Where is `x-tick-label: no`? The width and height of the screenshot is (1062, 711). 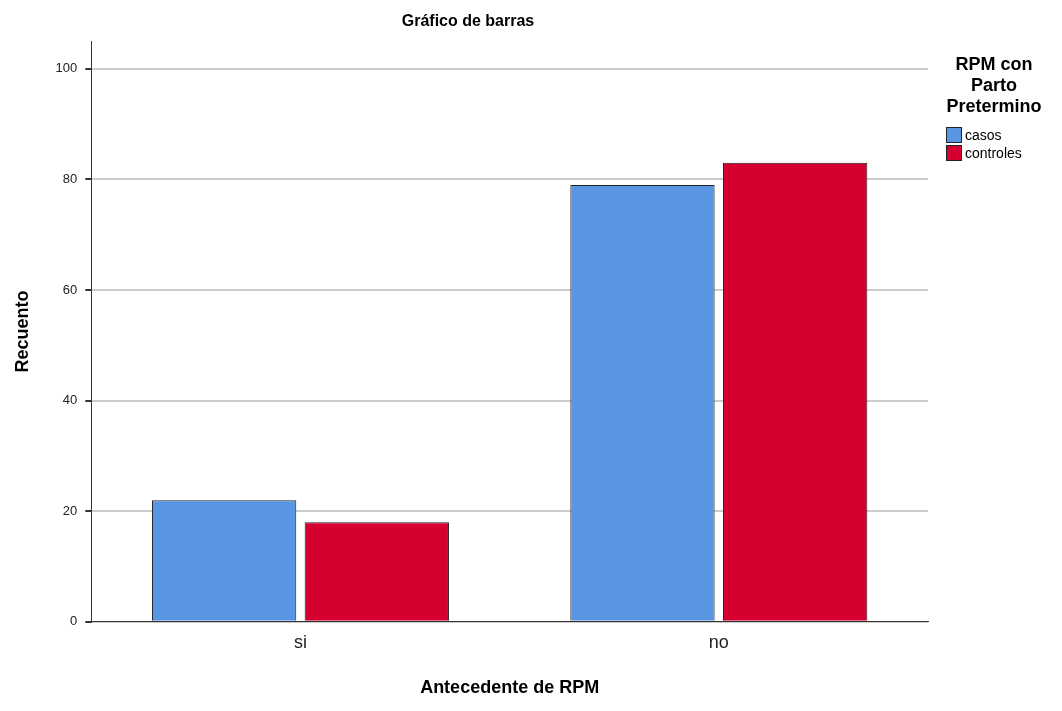 x-tick-label: no is located at coordinates (718, 641).